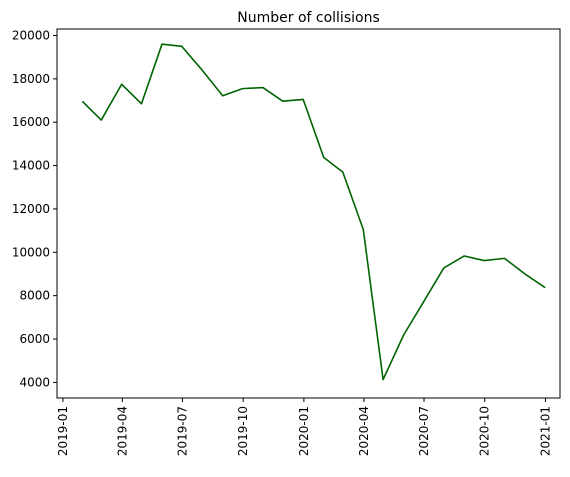 Image resolution: width=570 pixels, height=477 pixels. Describe the element at coordinates (31, 36) in the screenshot. I see `y-tick-label: 20000` at that location.